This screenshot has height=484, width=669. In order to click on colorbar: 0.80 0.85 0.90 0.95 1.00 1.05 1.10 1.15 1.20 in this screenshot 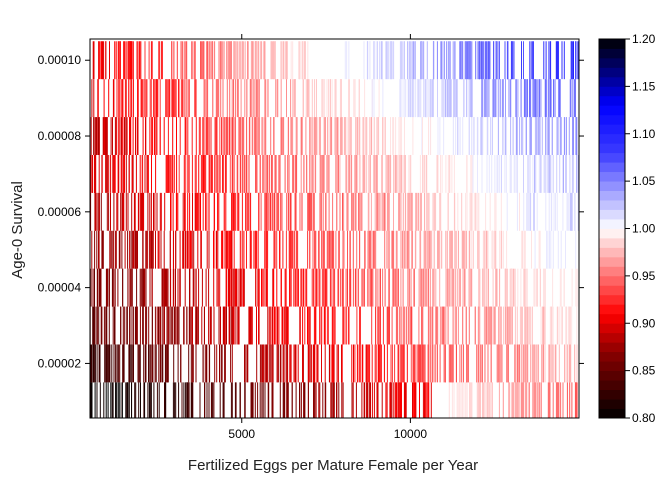, I will do `click(627, 228)`.